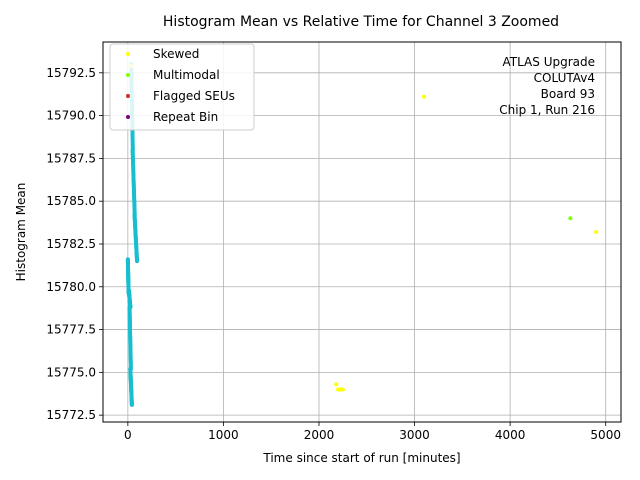  What do you see at coordinates (194, 96) in the screenshot?
I see `legend-label: Flagged SEUs` at bounding box center [194, 96].